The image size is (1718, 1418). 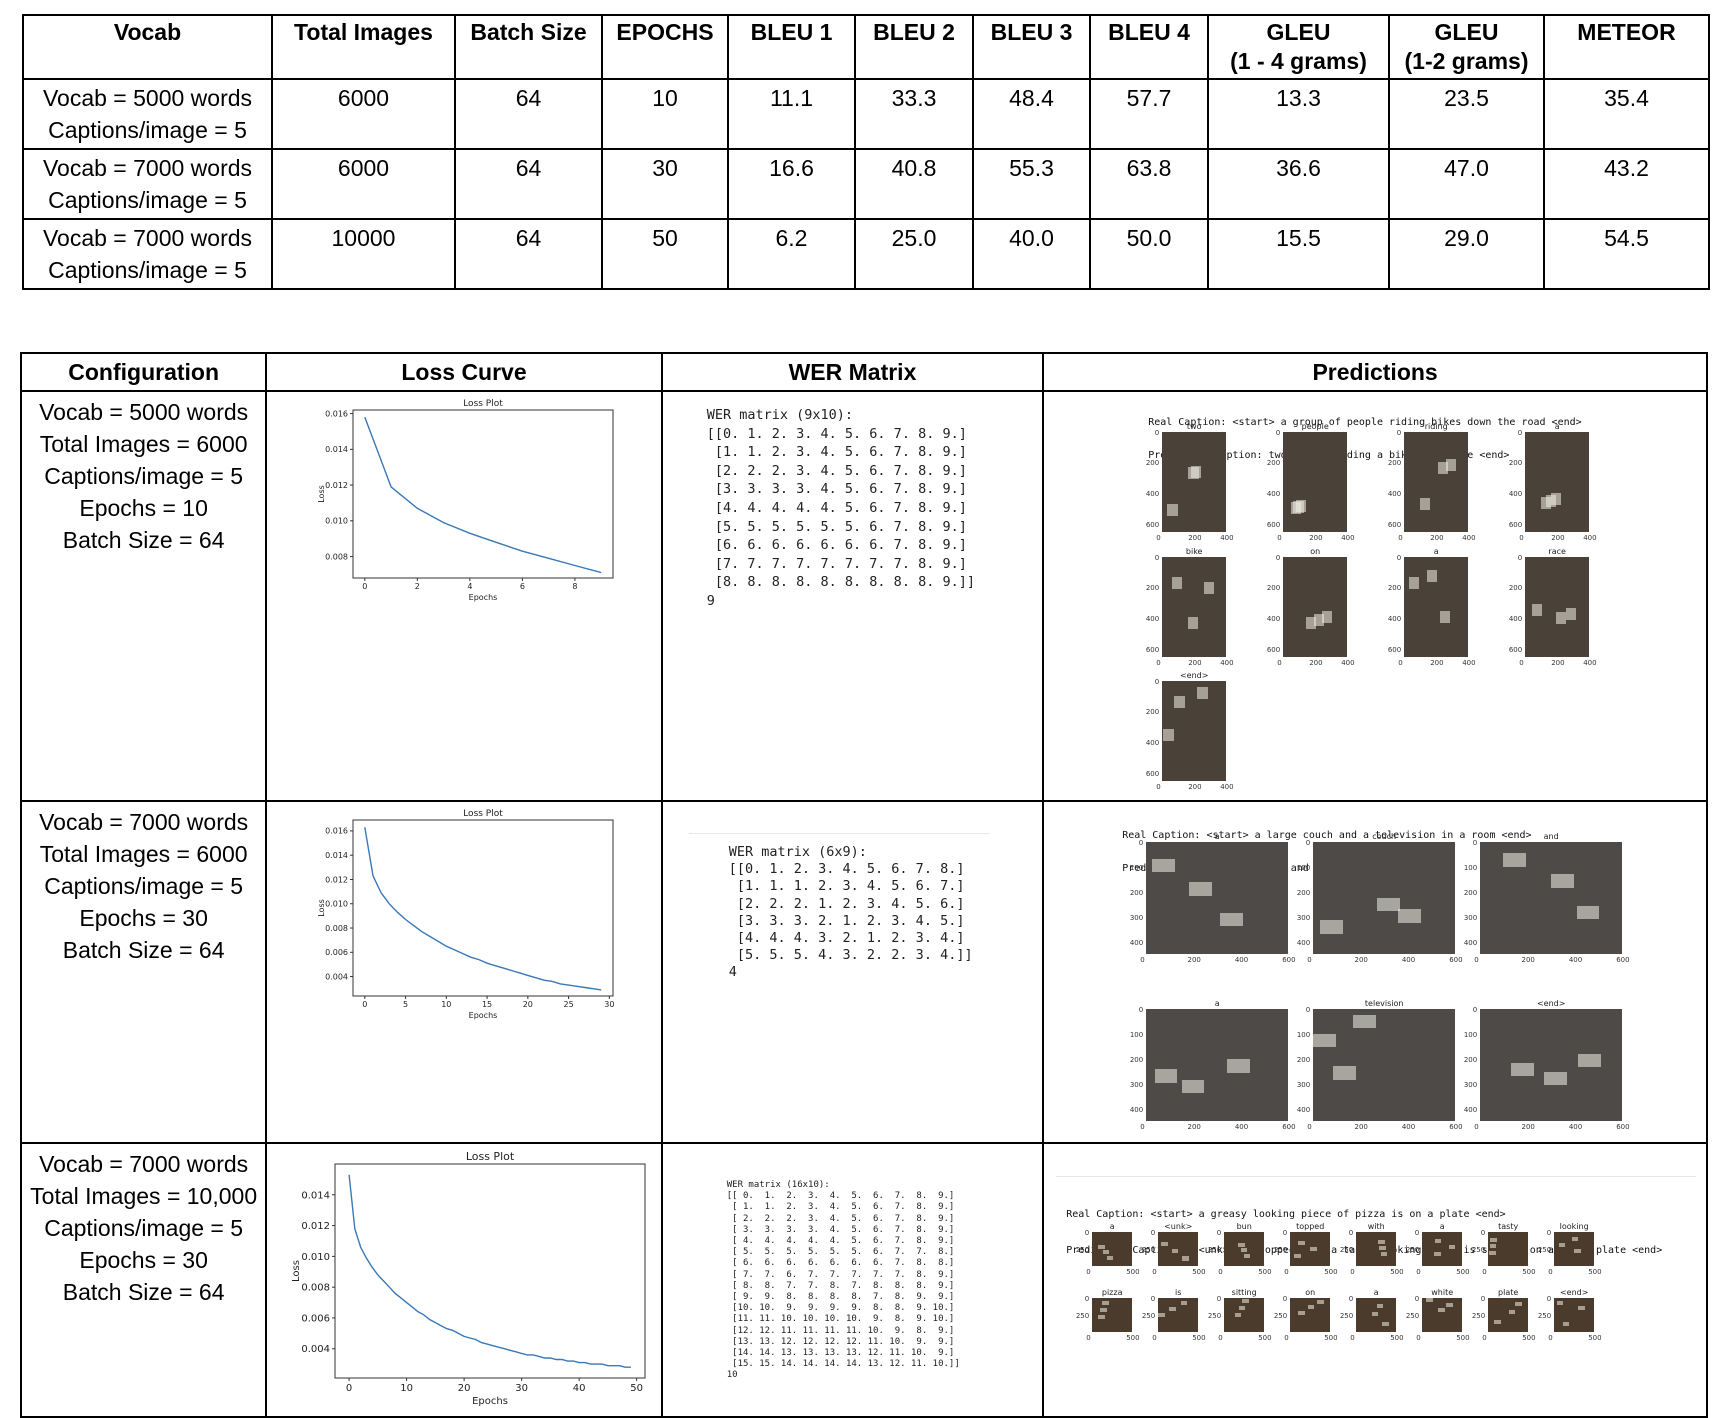 What do you see at coordinates (447, 1004) in the screenshot?
I see `x-tick-label: 10` at bounding box center [447, 1004].